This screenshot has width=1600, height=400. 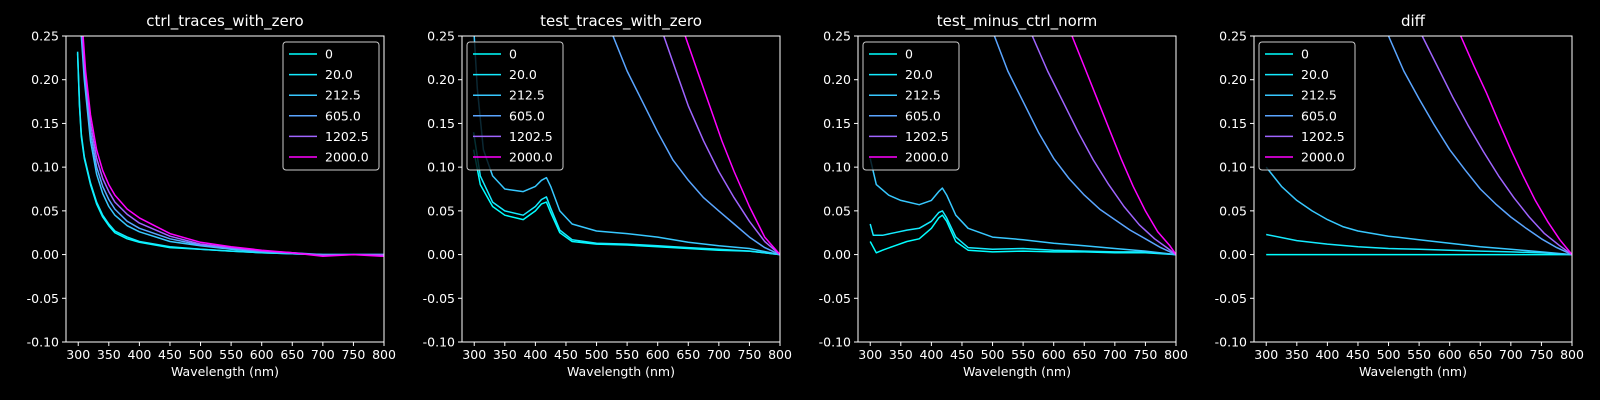 What do you see at coordinates (621, 21) in the screenshot?
I see `chart-title: test_traces_with_zero` at bounding box center [621, 21].